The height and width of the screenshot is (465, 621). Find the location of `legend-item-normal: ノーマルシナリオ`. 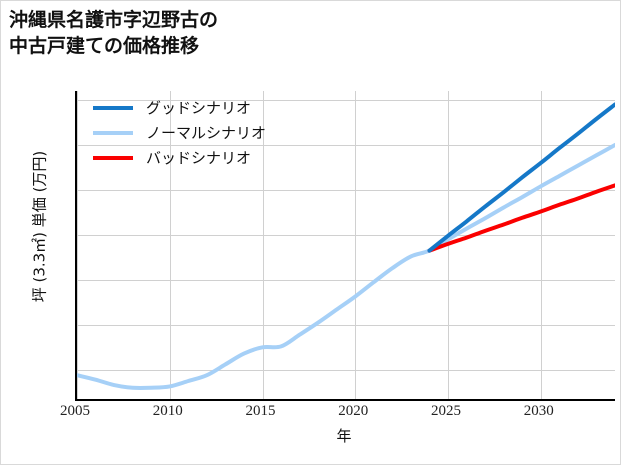

legend-item-normal: ノーマルシナリオ is located at coordinates (179, 132).